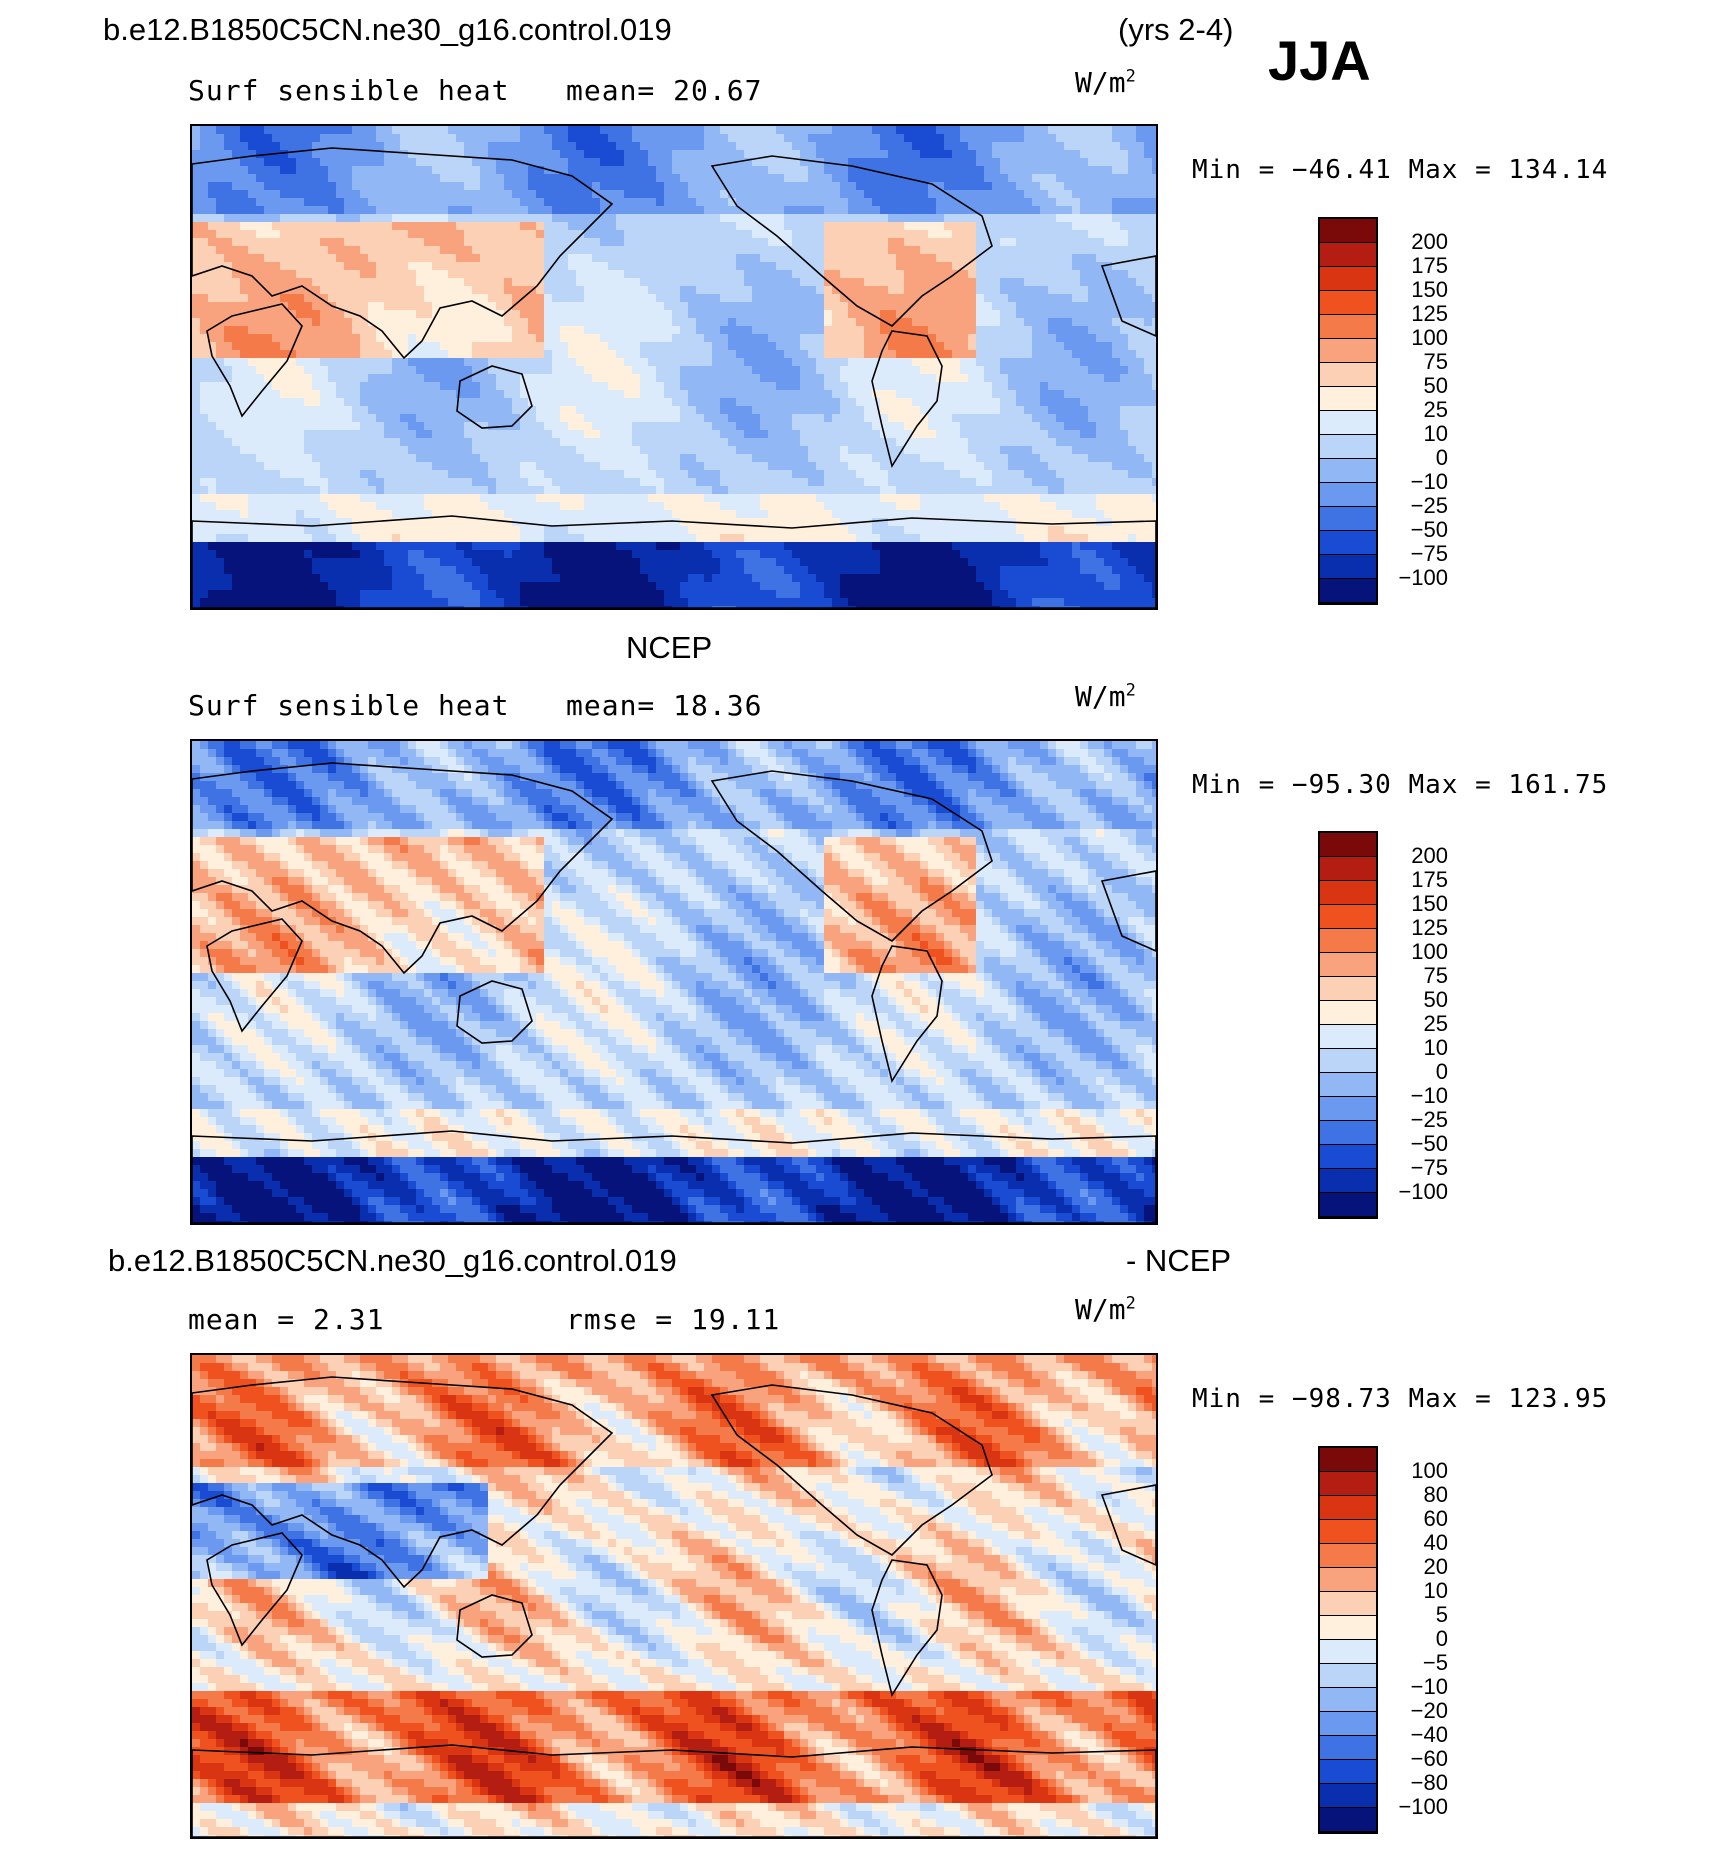  I want to click on panel2-colorbar: 200 175 150 125 100 75 50 25 10 0 −10 −25 −50 −75 −100, so click(1387, 1025).